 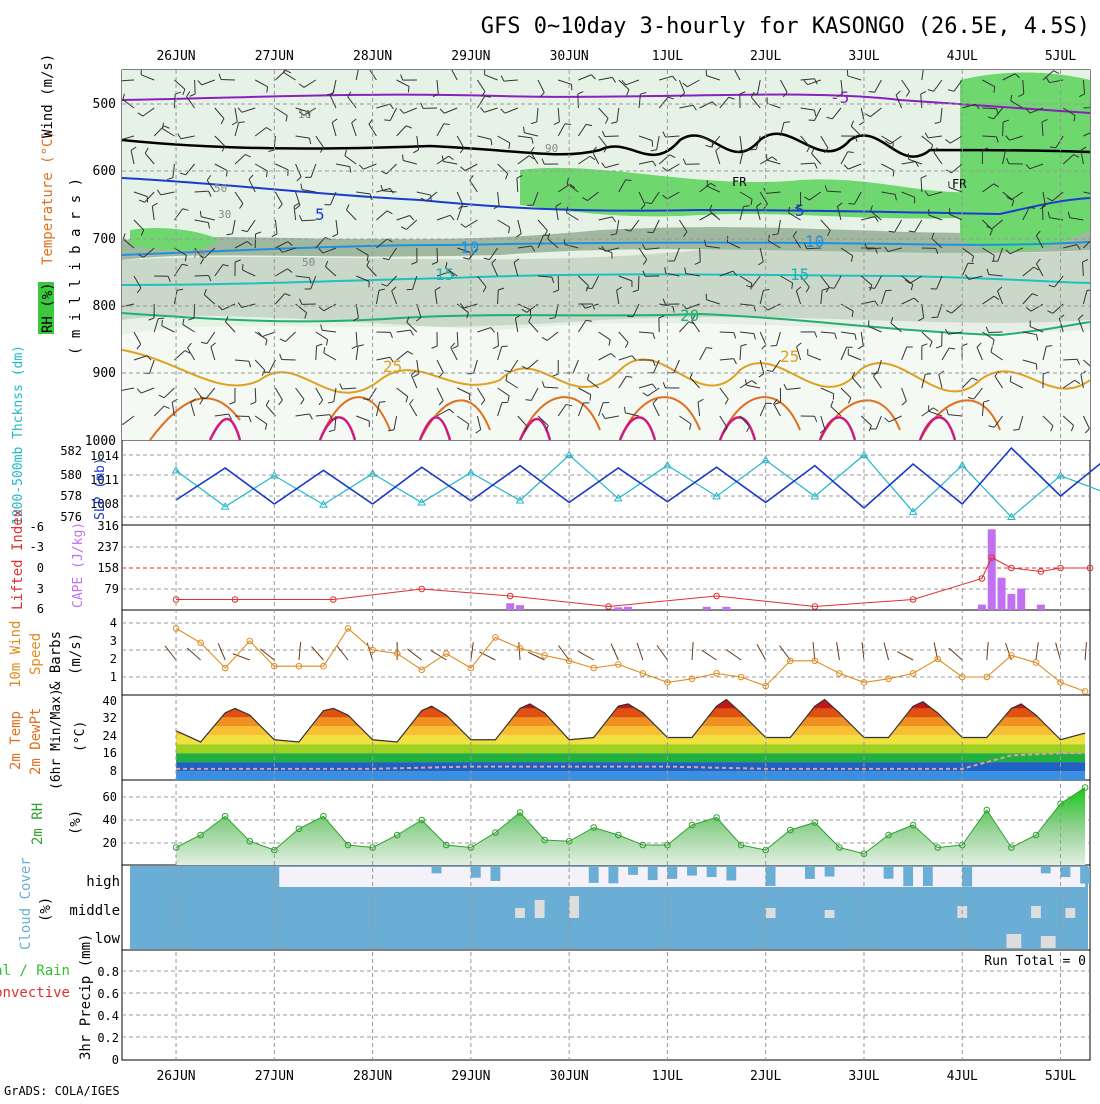 What do you see at coordinates (110, 820) in the screenshot?
I see `rh-tick-40: 40` at bounding box center [110, 820].